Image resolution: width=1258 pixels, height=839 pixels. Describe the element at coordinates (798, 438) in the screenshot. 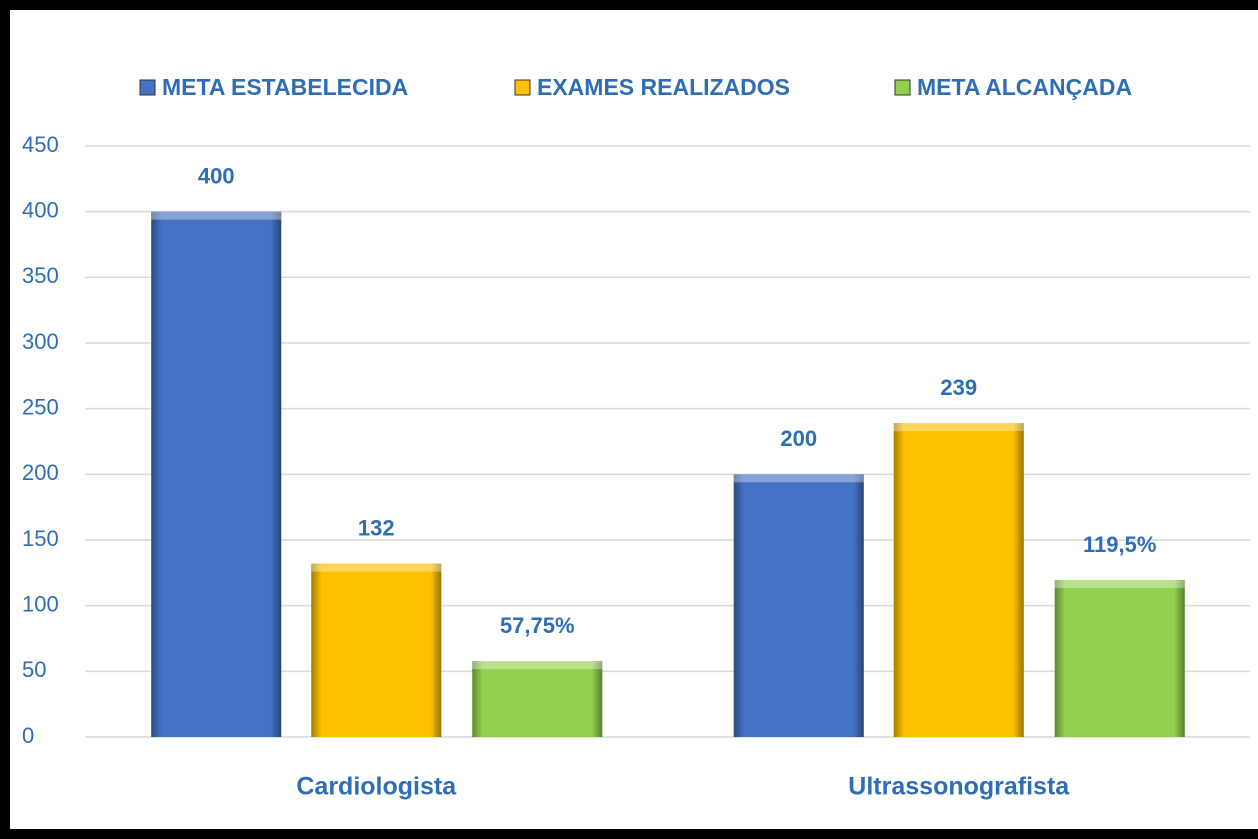

I see `data-label: 200` at that location.